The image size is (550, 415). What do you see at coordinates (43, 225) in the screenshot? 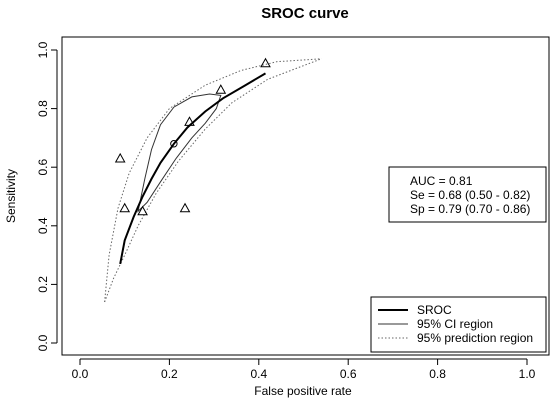
I see `y-tick-label: 0.4` at bounding box center [43, 225].